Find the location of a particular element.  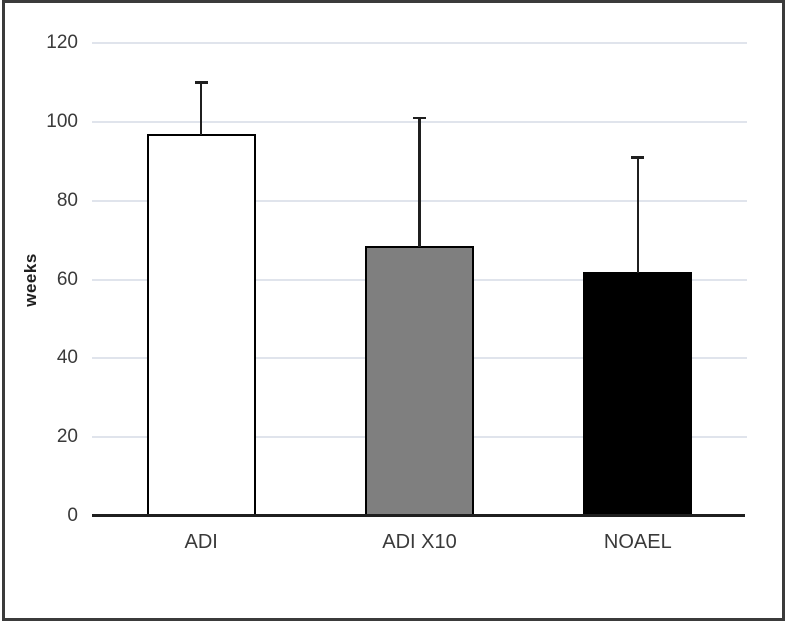

bar-noael is located at coordinates (638, 393).